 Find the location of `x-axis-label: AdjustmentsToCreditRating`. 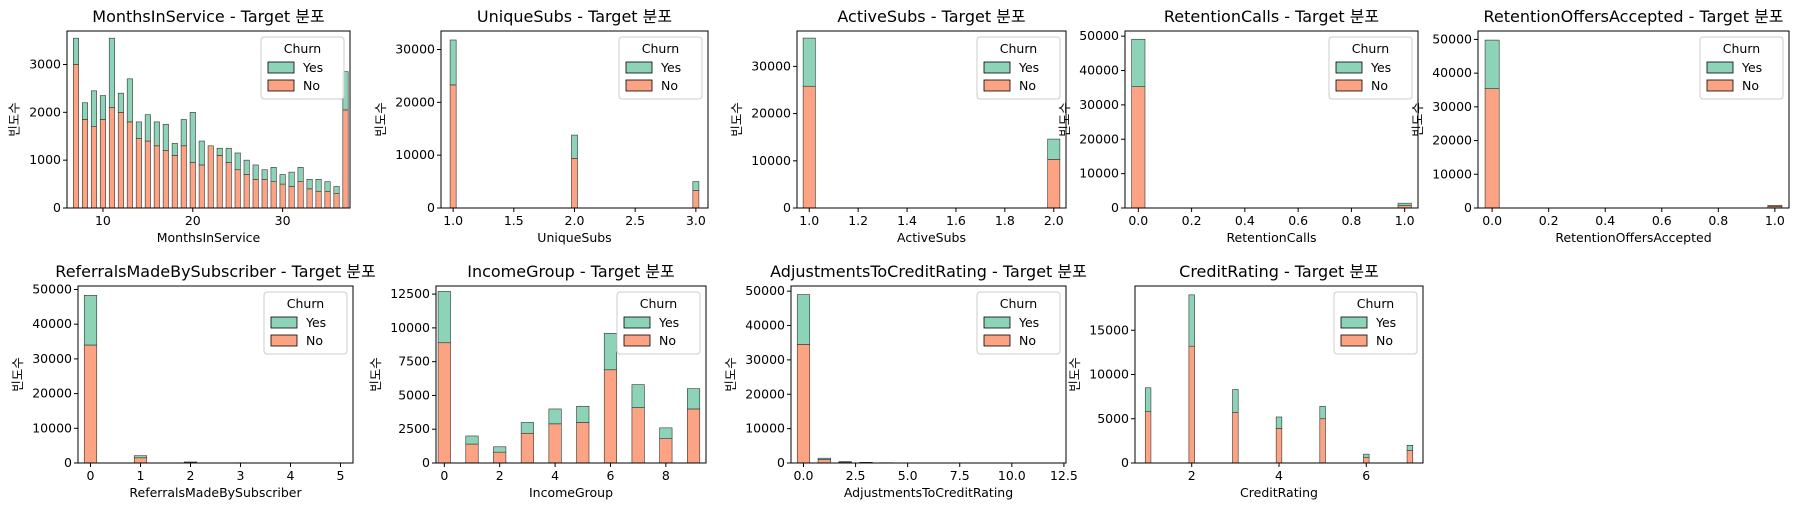

x-axis-label: AdjustmentsToCreditRating is located at coordinates (928, 492).